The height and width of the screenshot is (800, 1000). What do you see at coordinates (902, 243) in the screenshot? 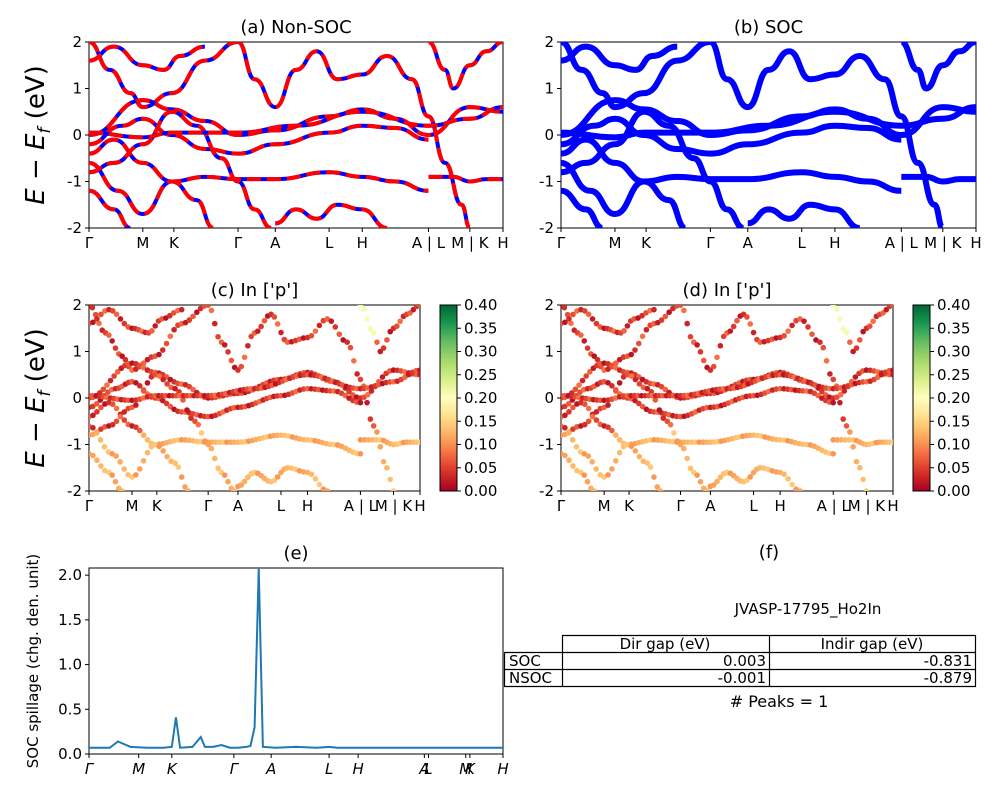
I see `x-tick-label: A | L` at bounding box center [902, 243].